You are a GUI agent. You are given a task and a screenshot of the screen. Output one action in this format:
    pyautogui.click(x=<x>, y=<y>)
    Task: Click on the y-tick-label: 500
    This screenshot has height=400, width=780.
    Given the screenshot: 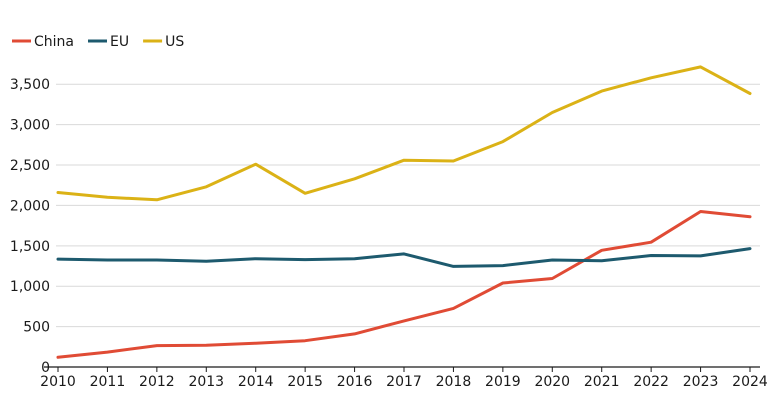 What is the action you would take?
    pyautogui.click(x=36, y=328)
    